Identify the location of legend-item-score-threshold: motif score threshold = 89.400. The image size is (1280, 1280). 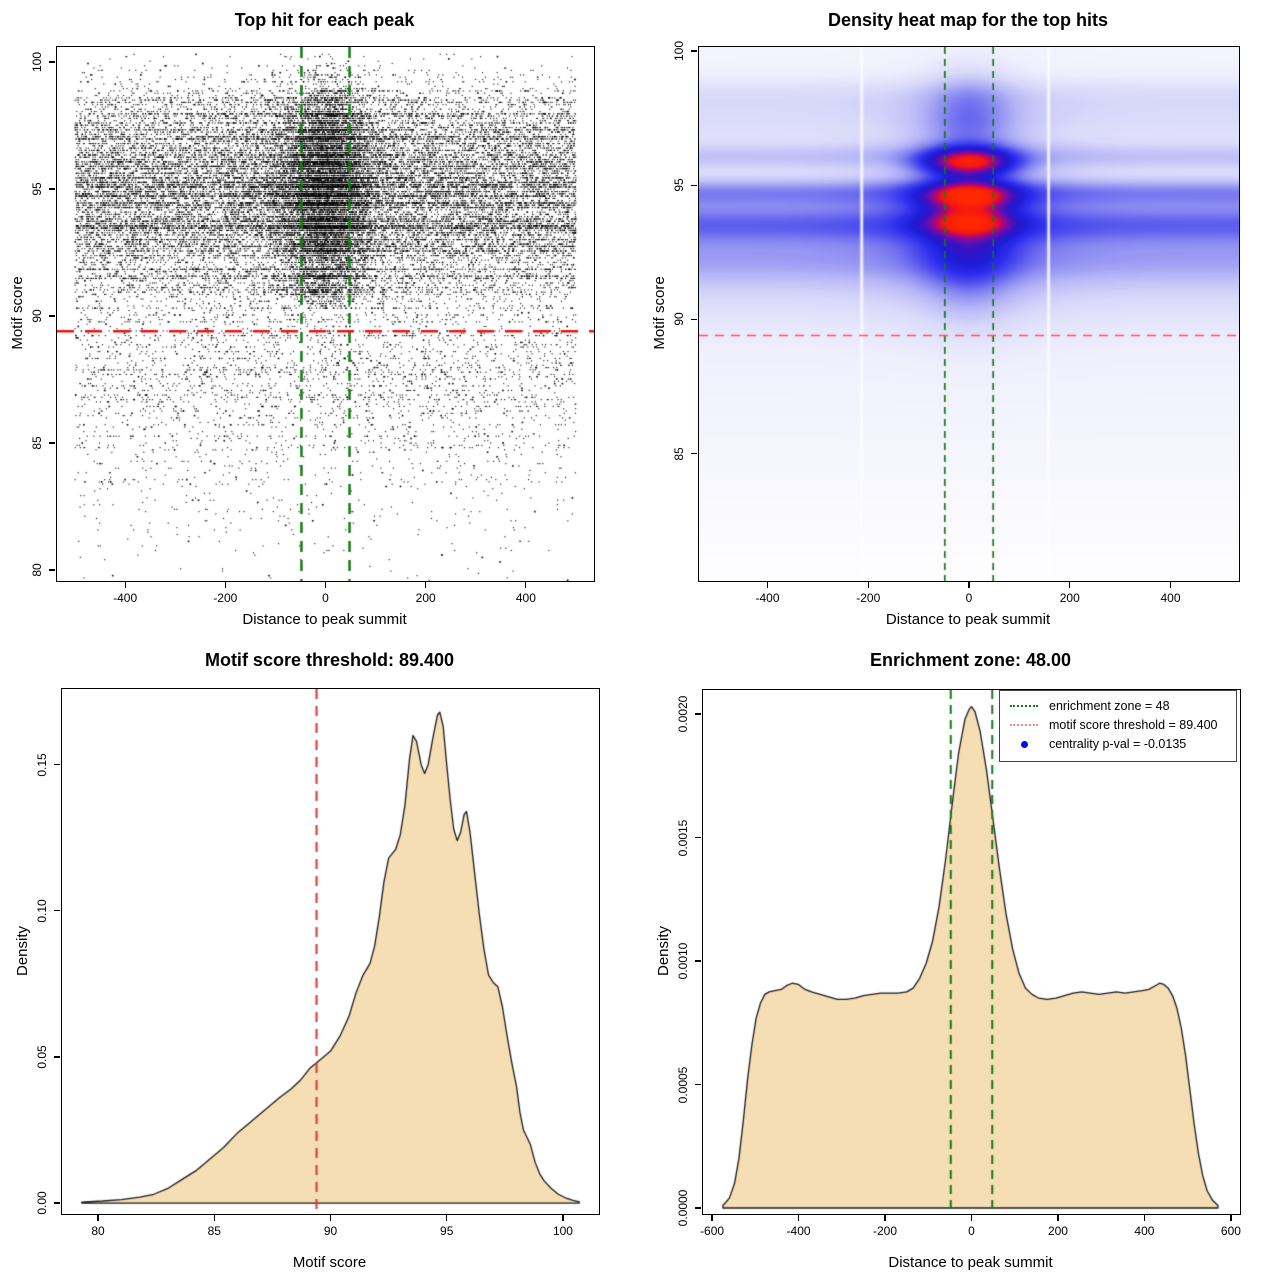
(1118, 725).